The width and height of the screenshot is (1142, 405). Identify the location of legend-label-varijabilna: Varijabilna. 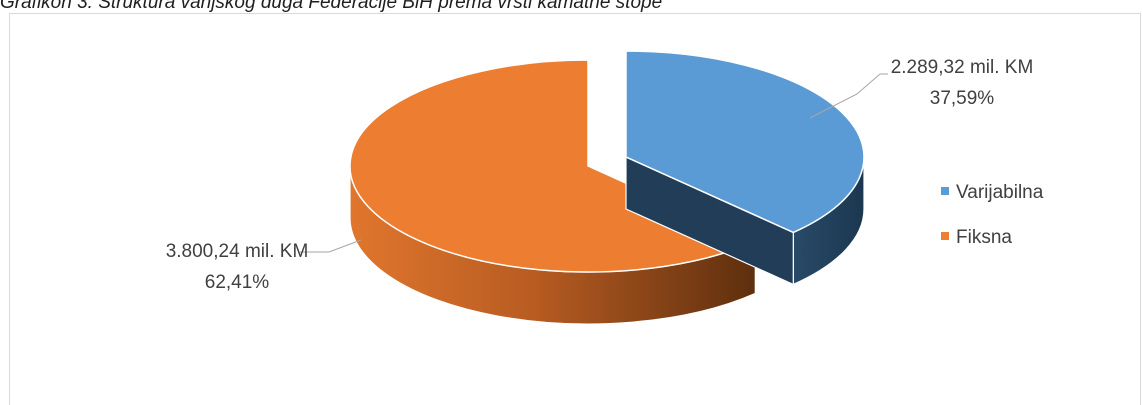
(1000, 192).